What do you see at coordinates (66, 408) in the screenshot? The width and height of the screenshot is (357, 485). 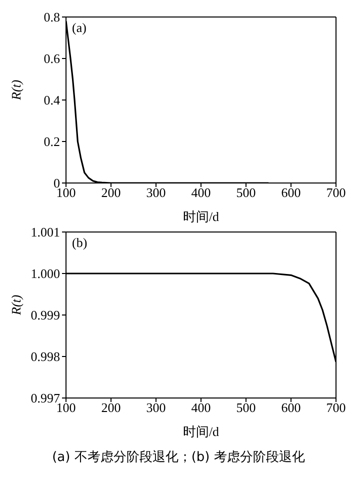 I see `x-tick-label: 100` at bounding box center [66, 408].